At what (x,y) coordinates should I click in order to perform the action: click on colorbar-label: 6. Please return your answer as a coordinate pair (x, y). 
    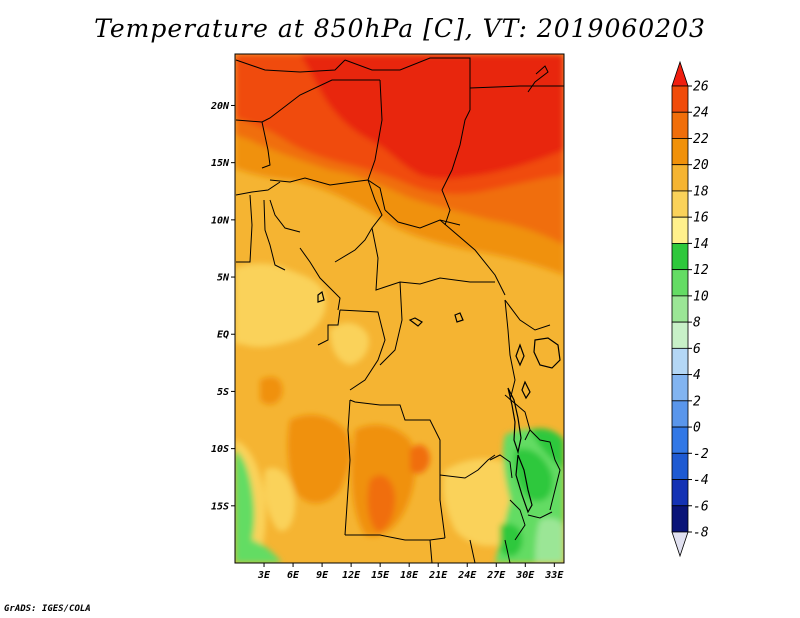
    Looking at the image, I should click on (697, 349).